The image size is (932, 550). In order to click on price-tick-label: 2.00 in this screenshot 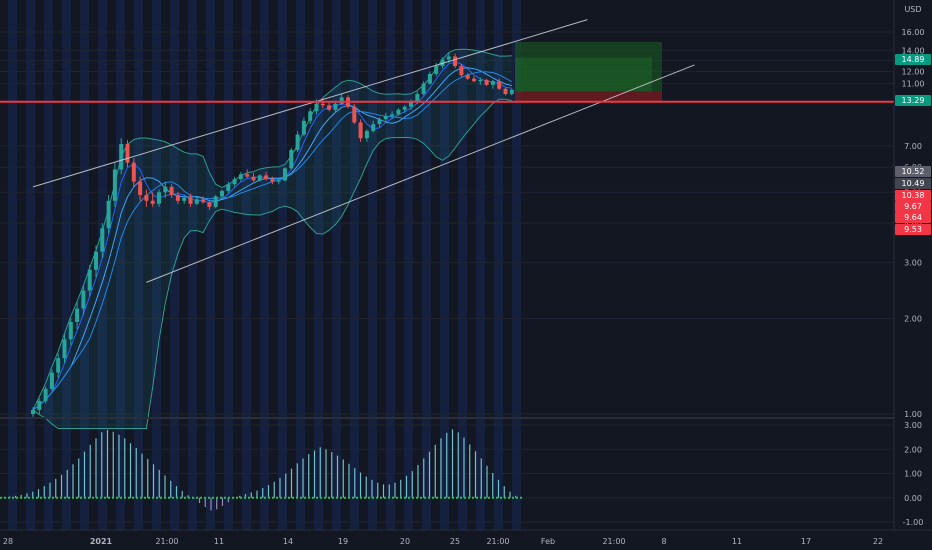, I will do `click(913, 319)`.